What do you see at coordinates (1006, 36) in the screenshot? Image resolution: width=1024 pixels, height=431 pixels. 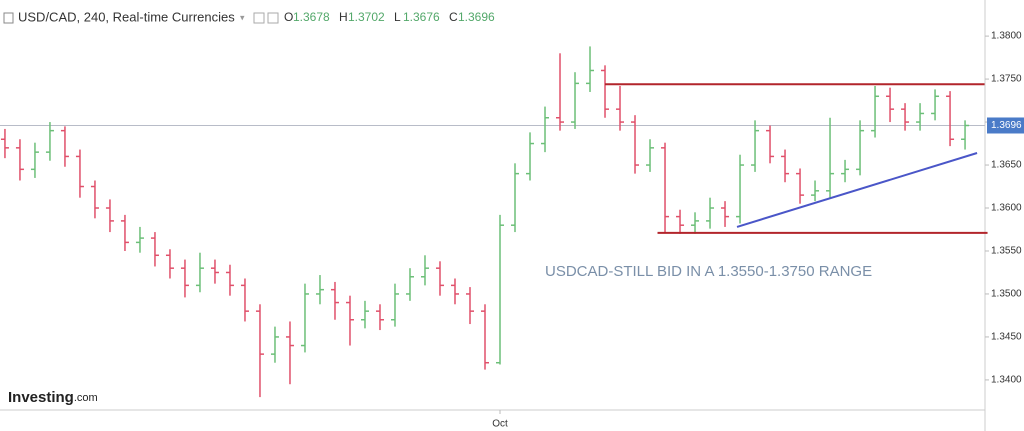 I see `y-tick-label: 1.3800` at bounding box center [1006, 36].